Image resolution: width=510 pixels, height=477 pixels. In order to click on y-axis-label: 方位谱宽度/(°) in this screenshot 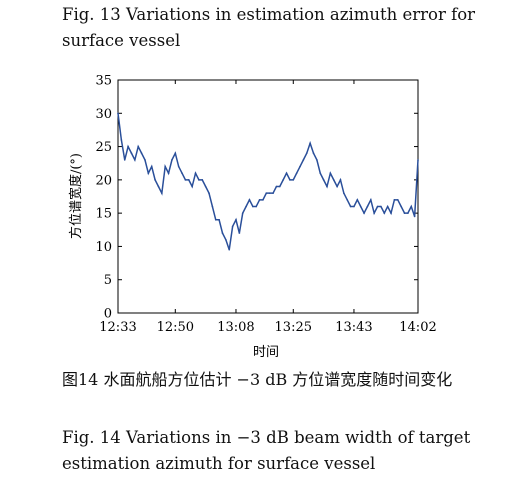, I will do `click(76, 196)`.